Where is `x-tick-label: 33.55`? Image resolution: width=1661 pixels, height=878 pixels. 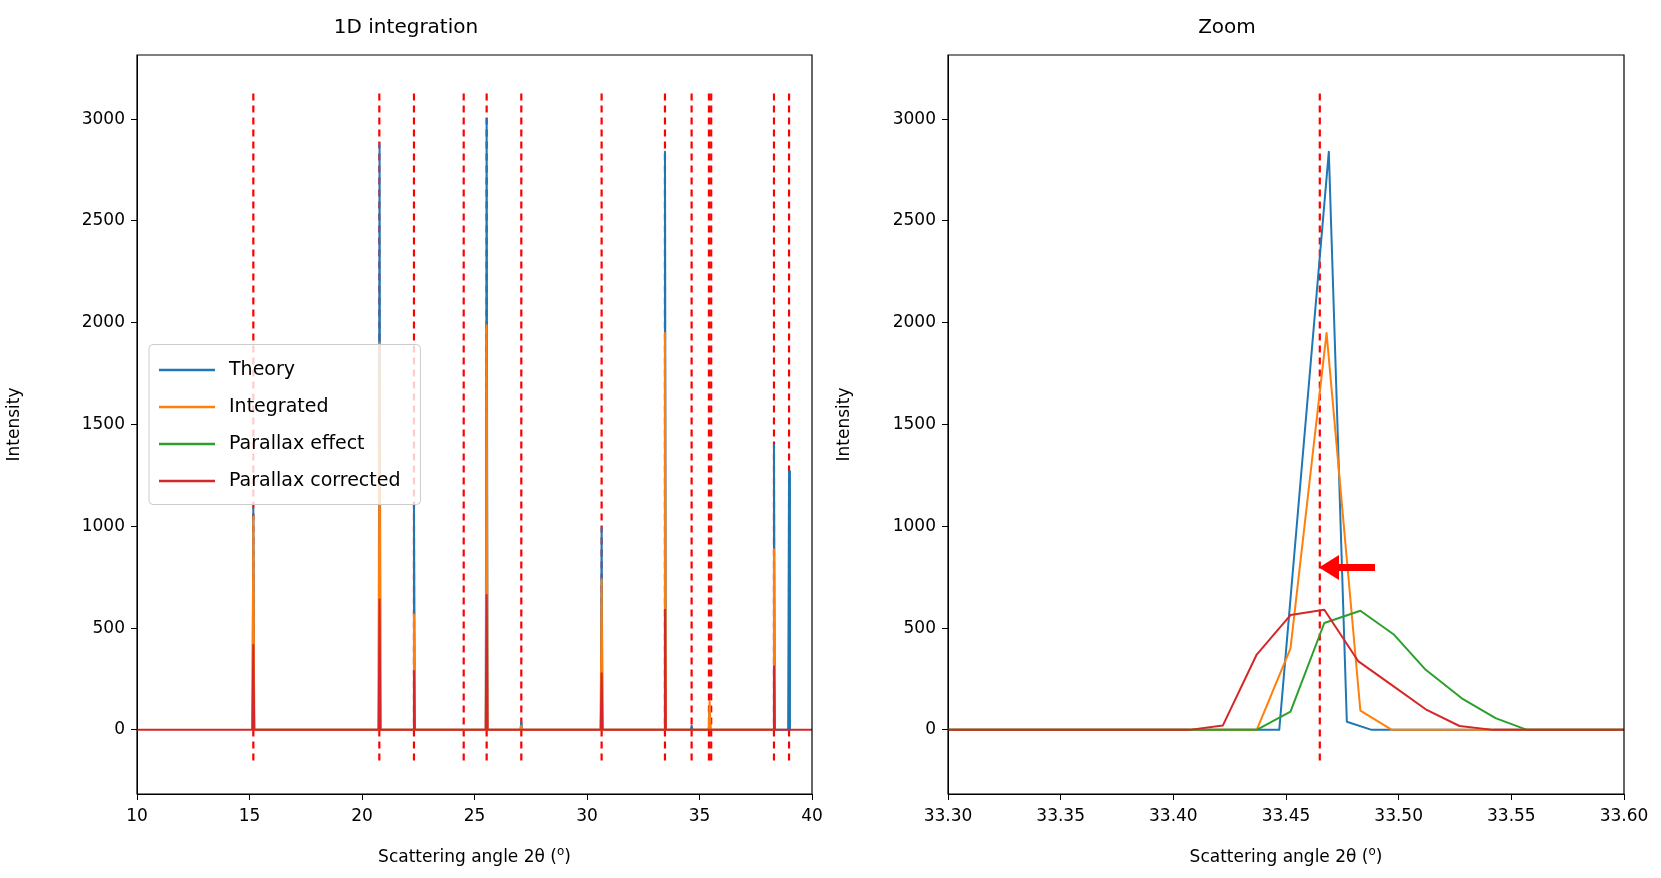 x-tick-label: 33.55 is located at coordinates (1511, 814).